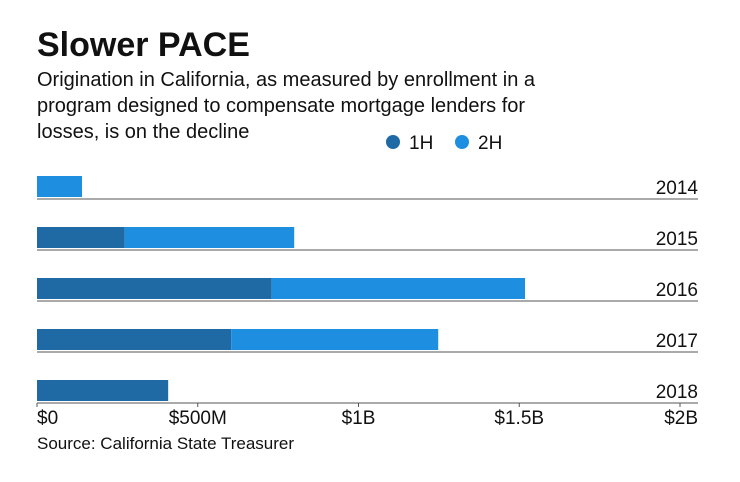  Describe the element at coordinates (359, 418) in the screenshot. I see `x-tick-label: $1B` at that location.